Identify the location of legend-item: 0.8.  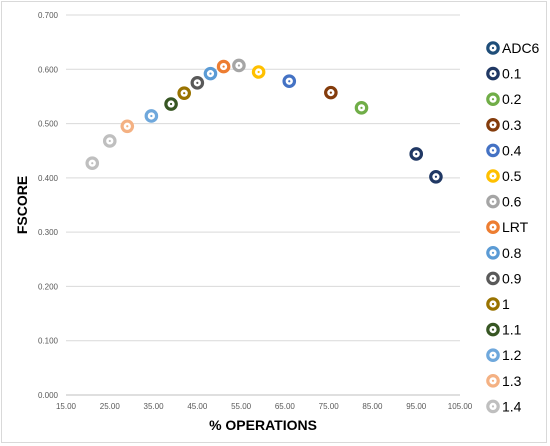
(504, 253).